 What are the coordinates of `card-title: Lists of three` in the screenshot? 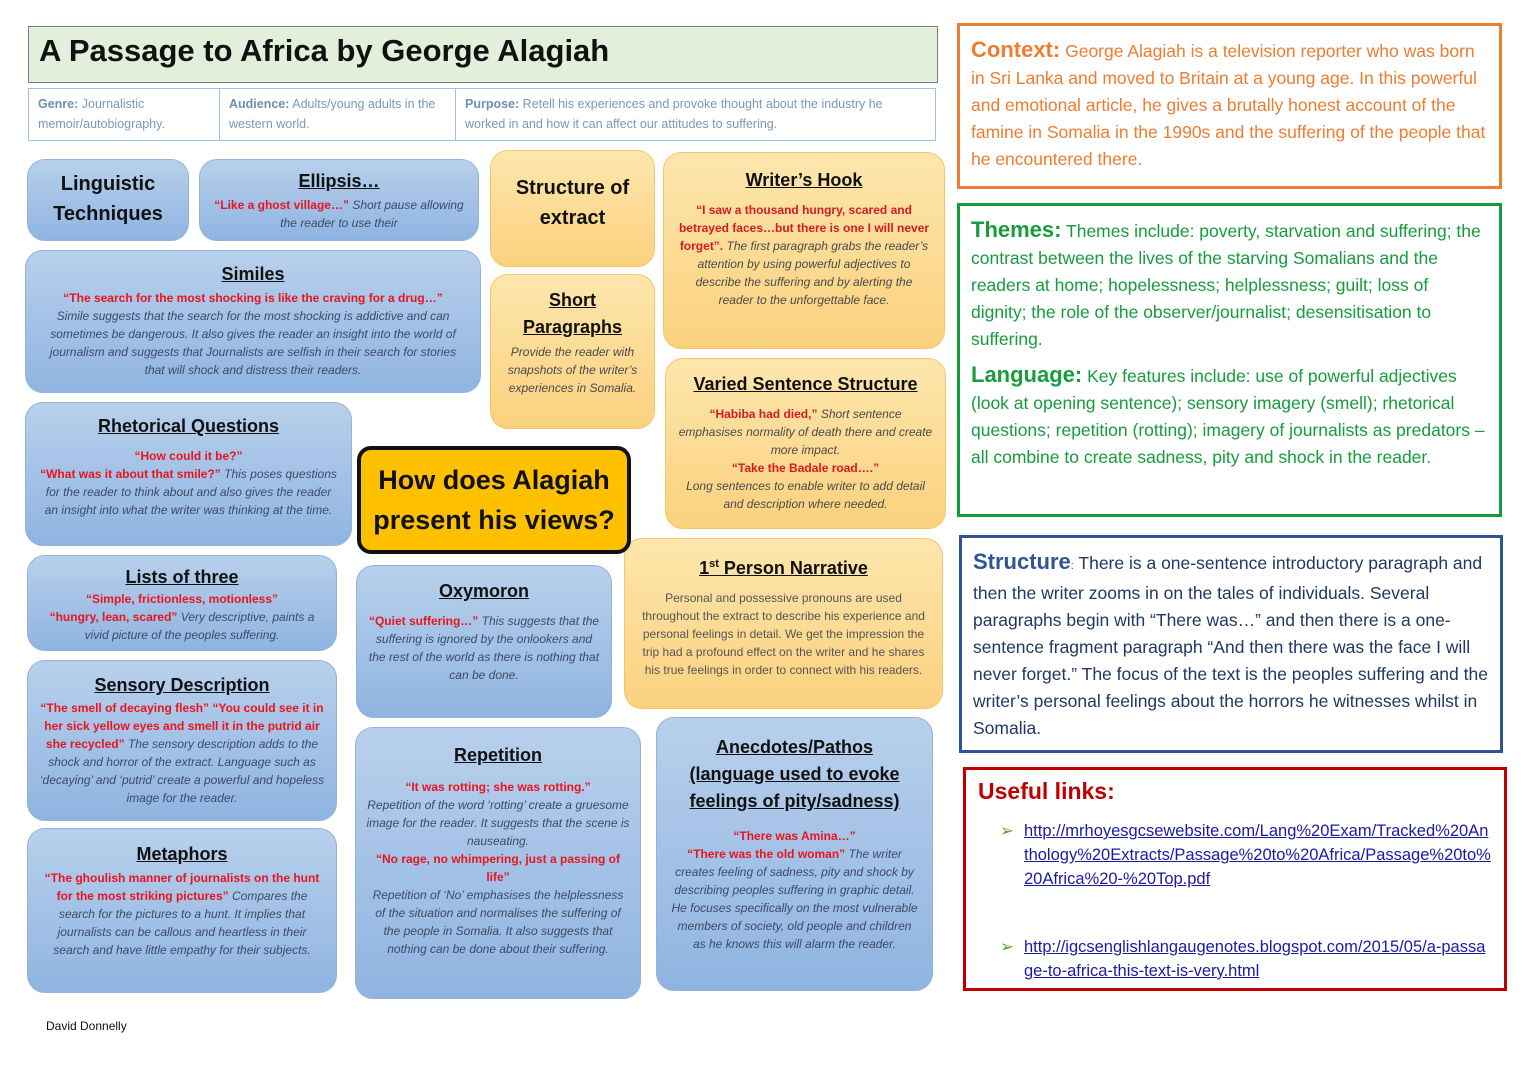 It's located at (182, 577).